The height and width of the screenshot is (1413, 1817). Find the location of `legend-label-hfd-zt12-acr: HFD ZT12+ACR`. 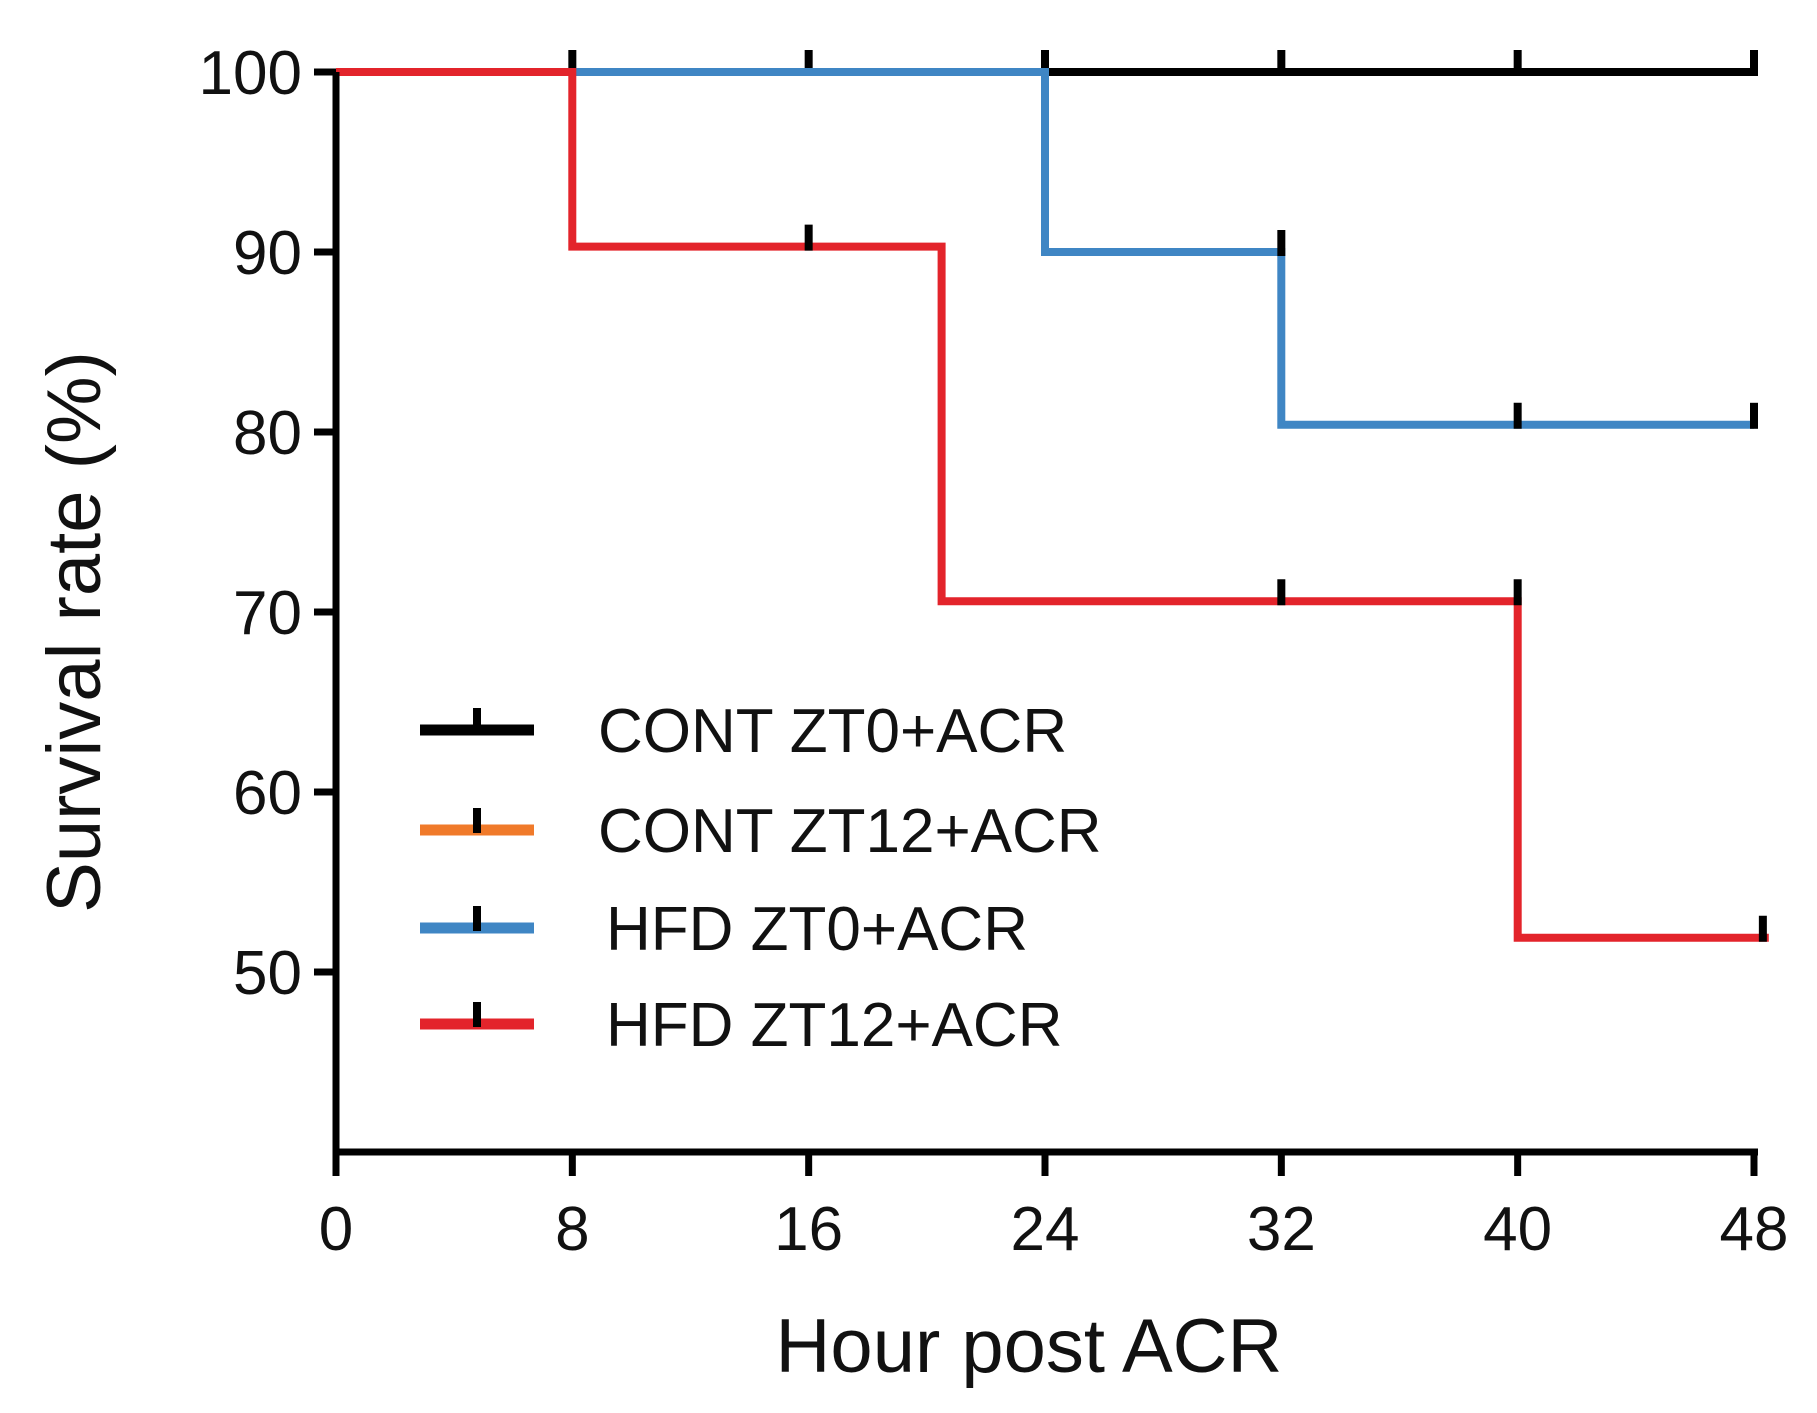

legend-label-hfd-zt12-acr: HFD ZT12+ACR is located at coordinates (834, 1025).